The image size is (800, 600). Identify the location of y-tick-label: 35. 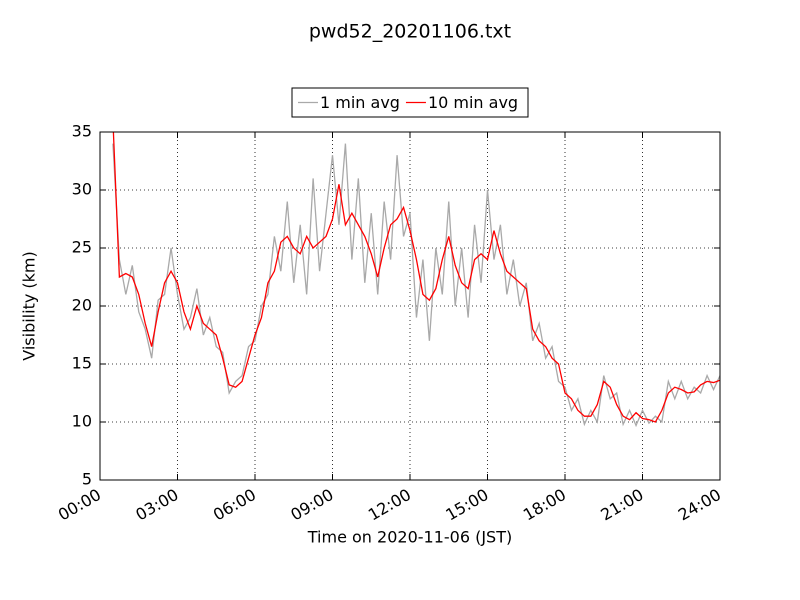
(82, 131).